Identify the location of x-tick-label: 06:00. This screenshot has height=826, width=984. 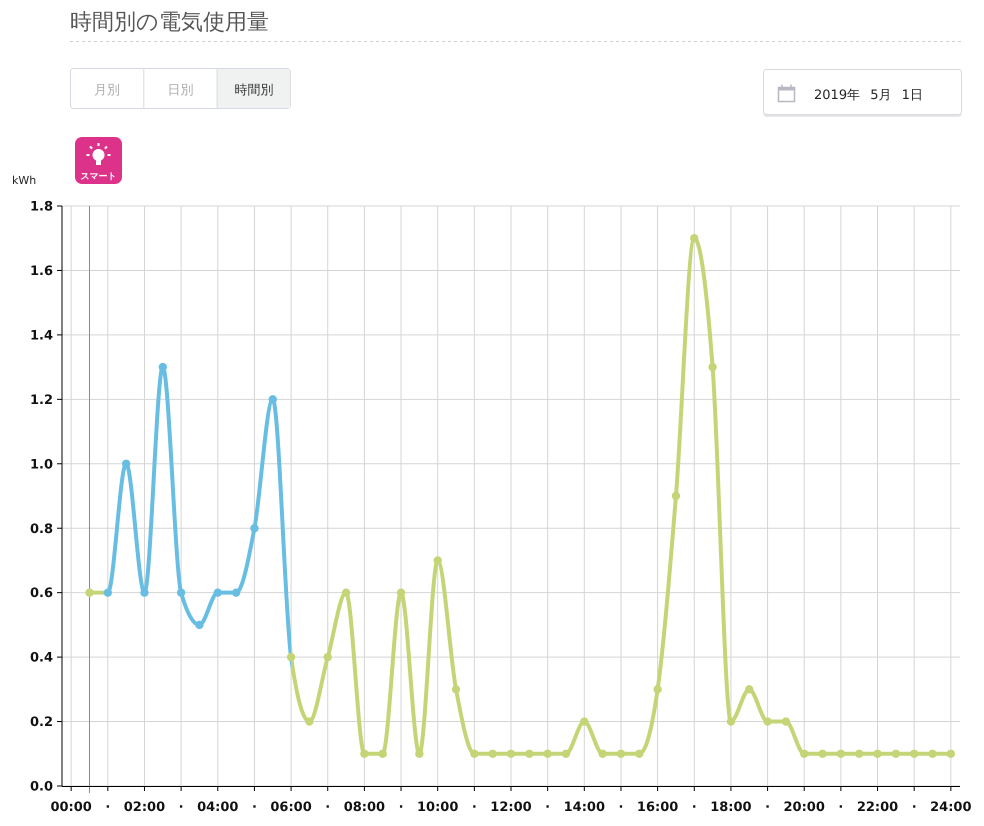
(291, 807).